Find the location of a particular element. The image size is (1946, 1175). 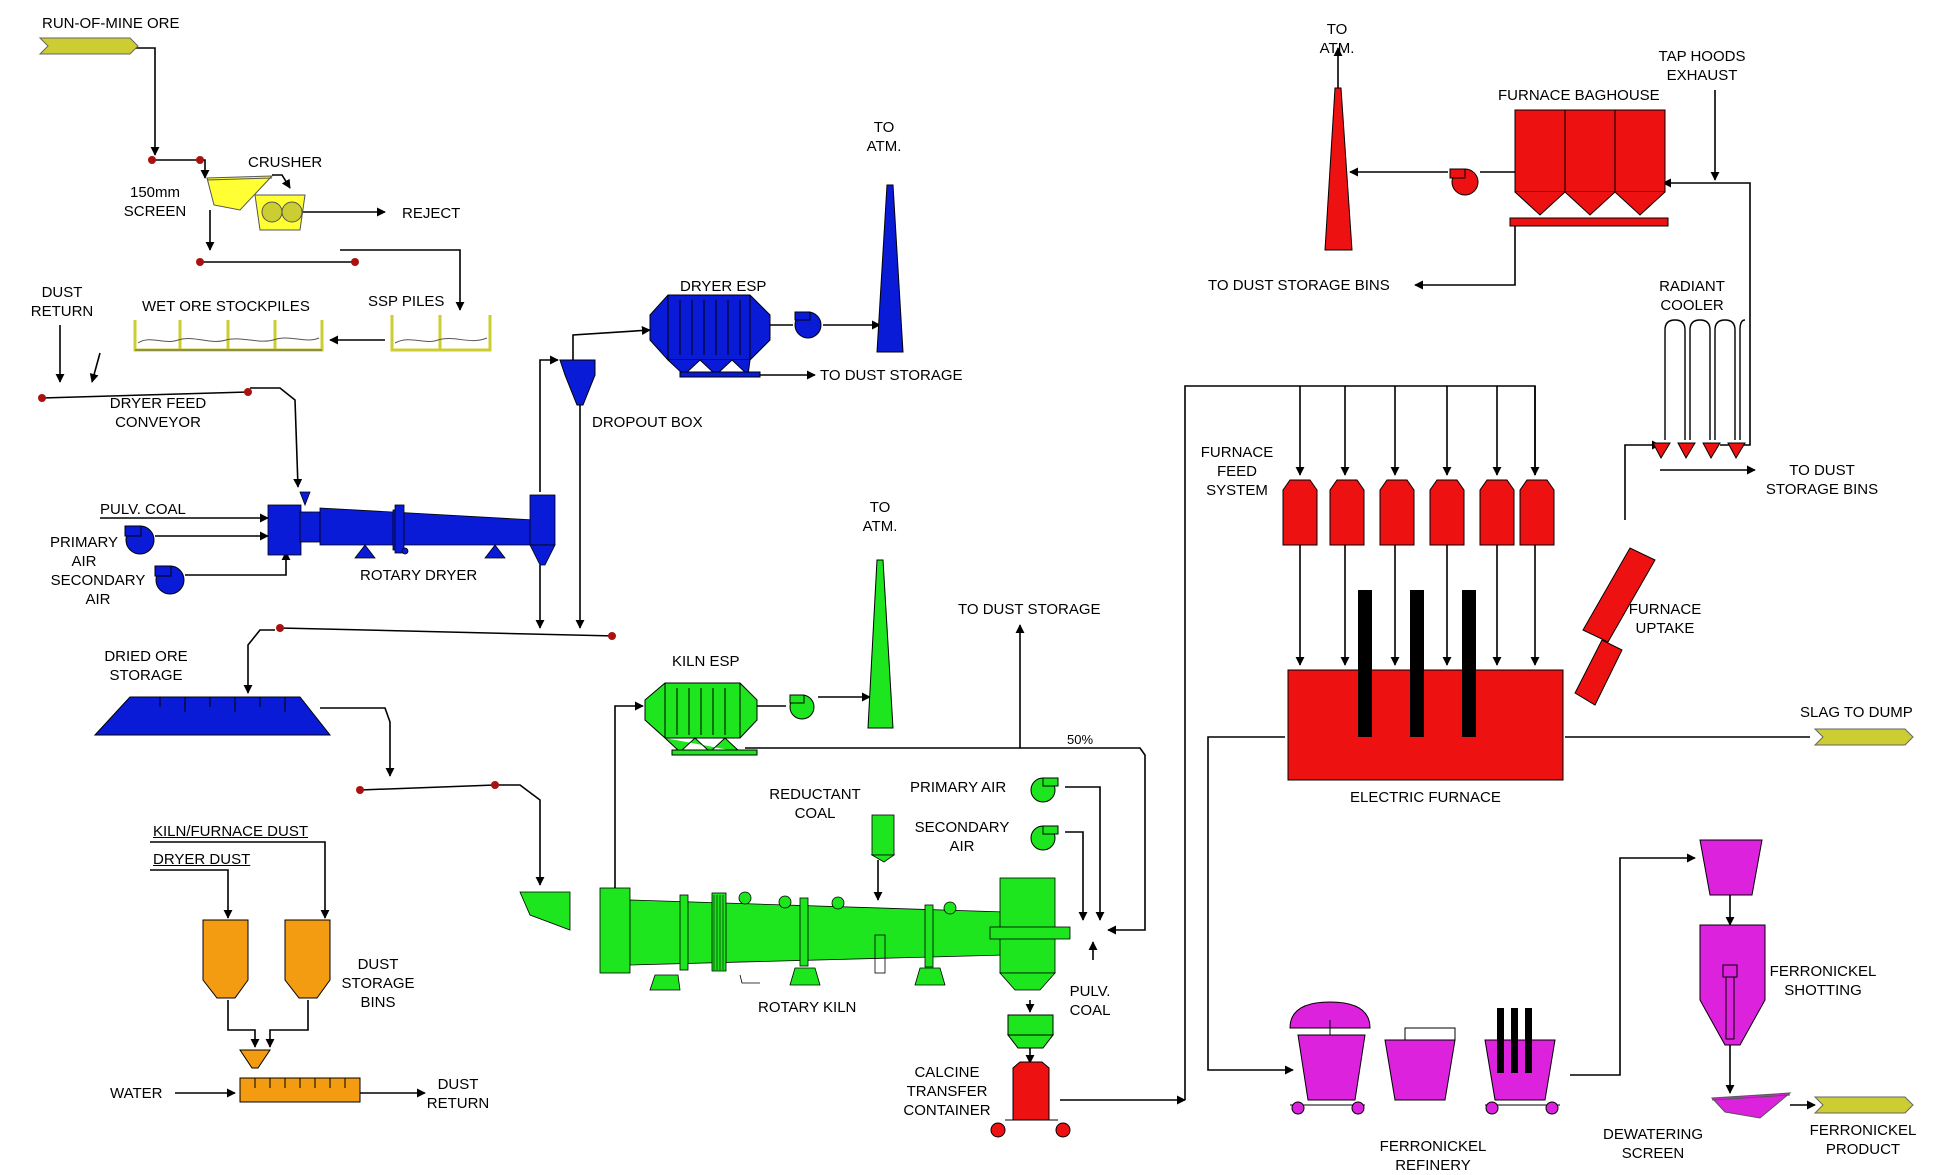

label-rotary-dryer: ROTARY DRYER is located at coordinates (419, 575).